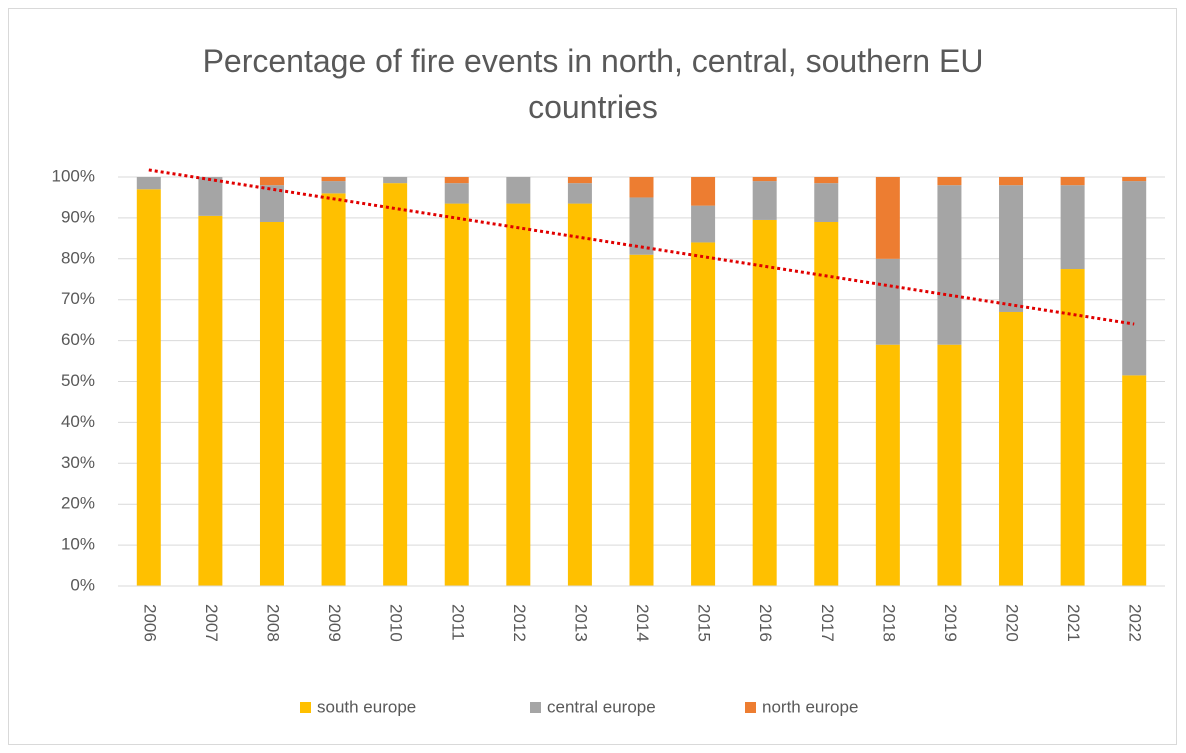  What do you see at coordinates (1135, 623) in the screenshot?
I see `x-tick-label: 2022` at bounding box center [1135, 623].